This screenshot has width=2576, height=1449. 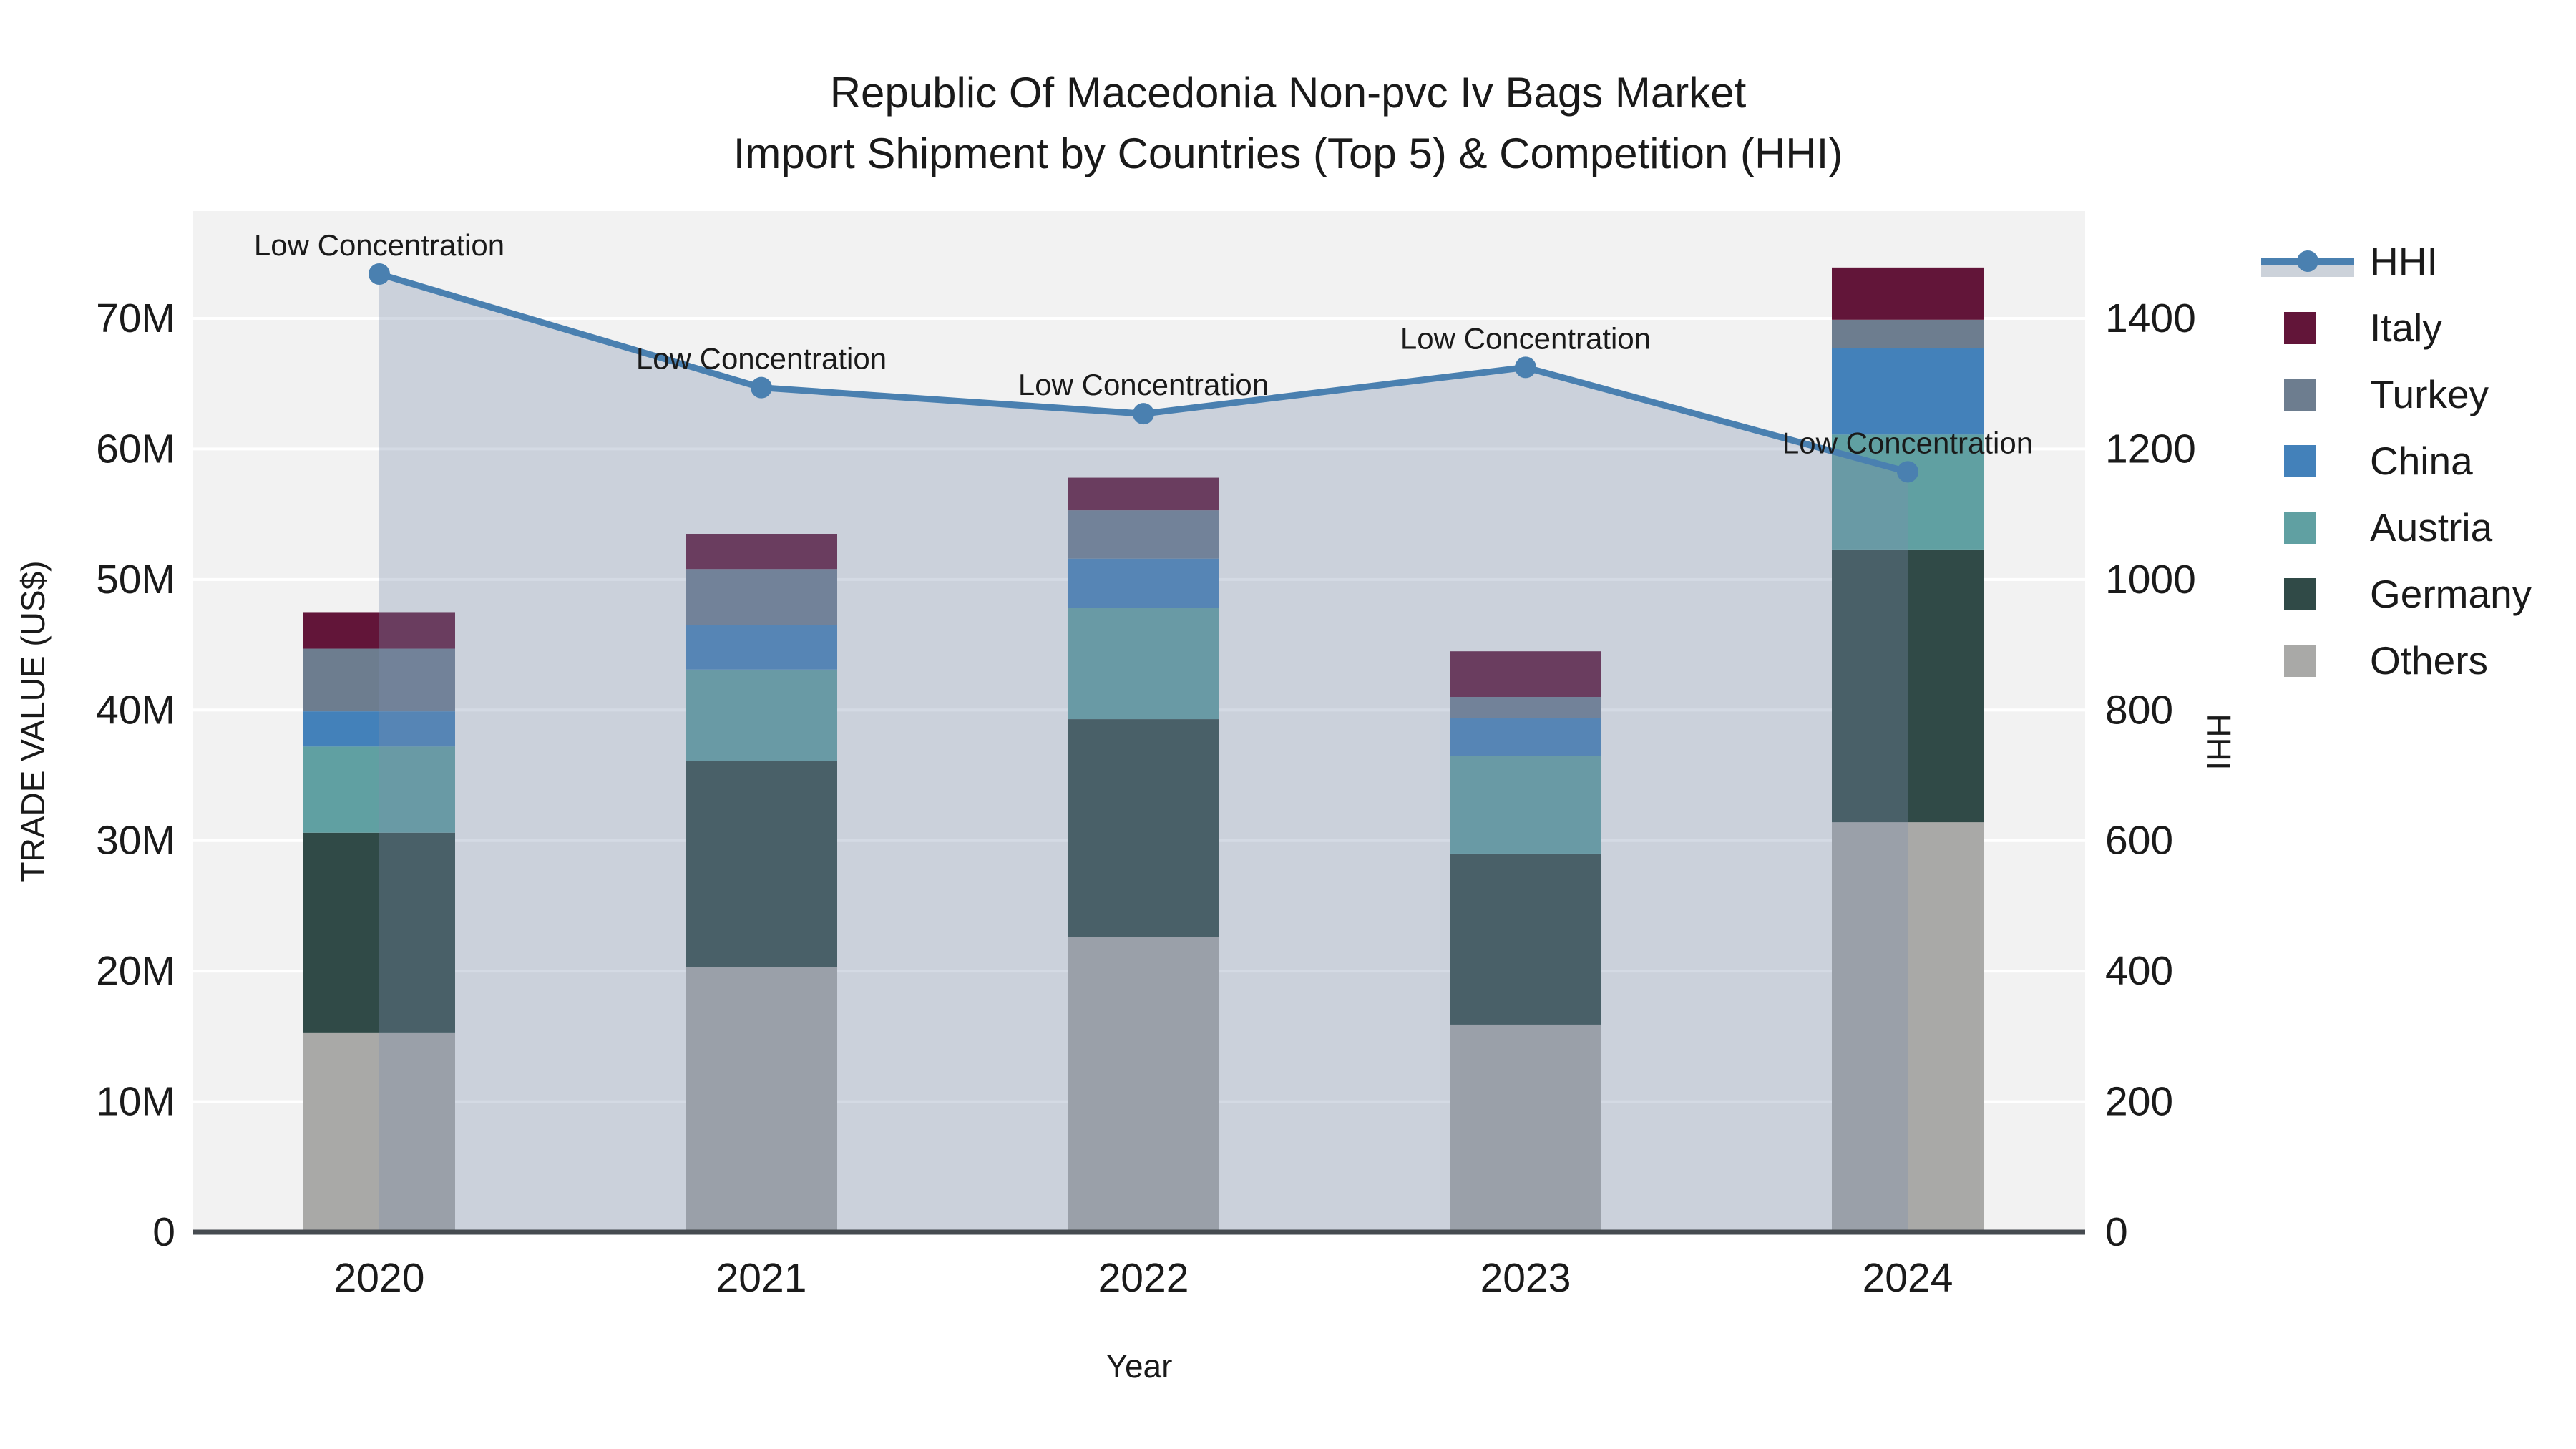 What do you see at coordinates (2429, 394) in the screenshot?
I see `legend-label-turkey: Turkey` at bounding box center [2429, 394].